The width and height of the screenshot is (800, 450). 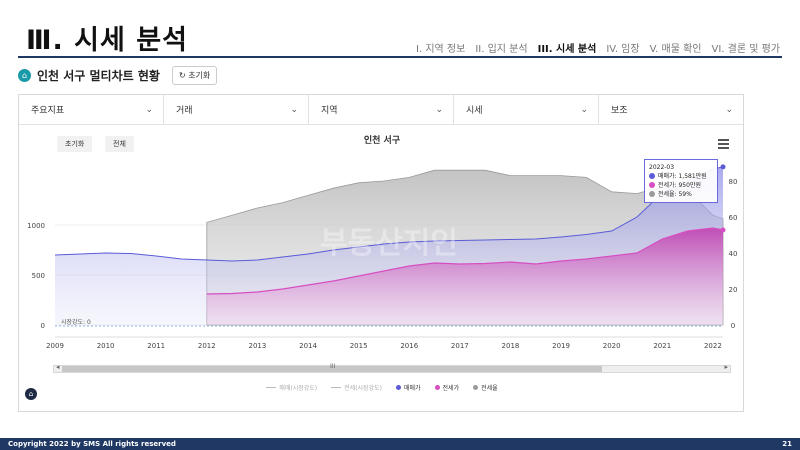 I want to click on scroll-grip: III, so click(x=333, y=366).